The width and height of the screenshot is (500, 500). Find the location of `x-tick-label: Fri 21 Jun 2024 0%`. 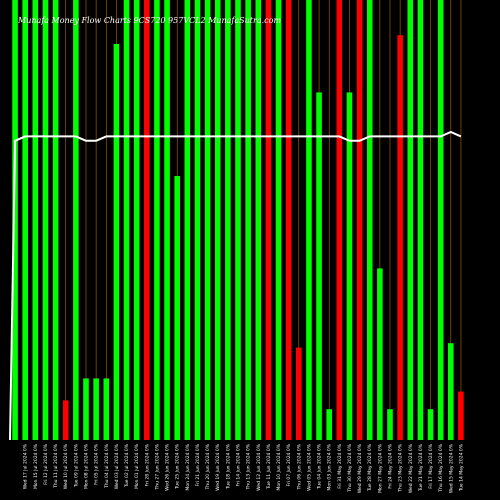

x-tick-label: Fri 21 Jun 2024 0% is located at coordinates (198, 464).